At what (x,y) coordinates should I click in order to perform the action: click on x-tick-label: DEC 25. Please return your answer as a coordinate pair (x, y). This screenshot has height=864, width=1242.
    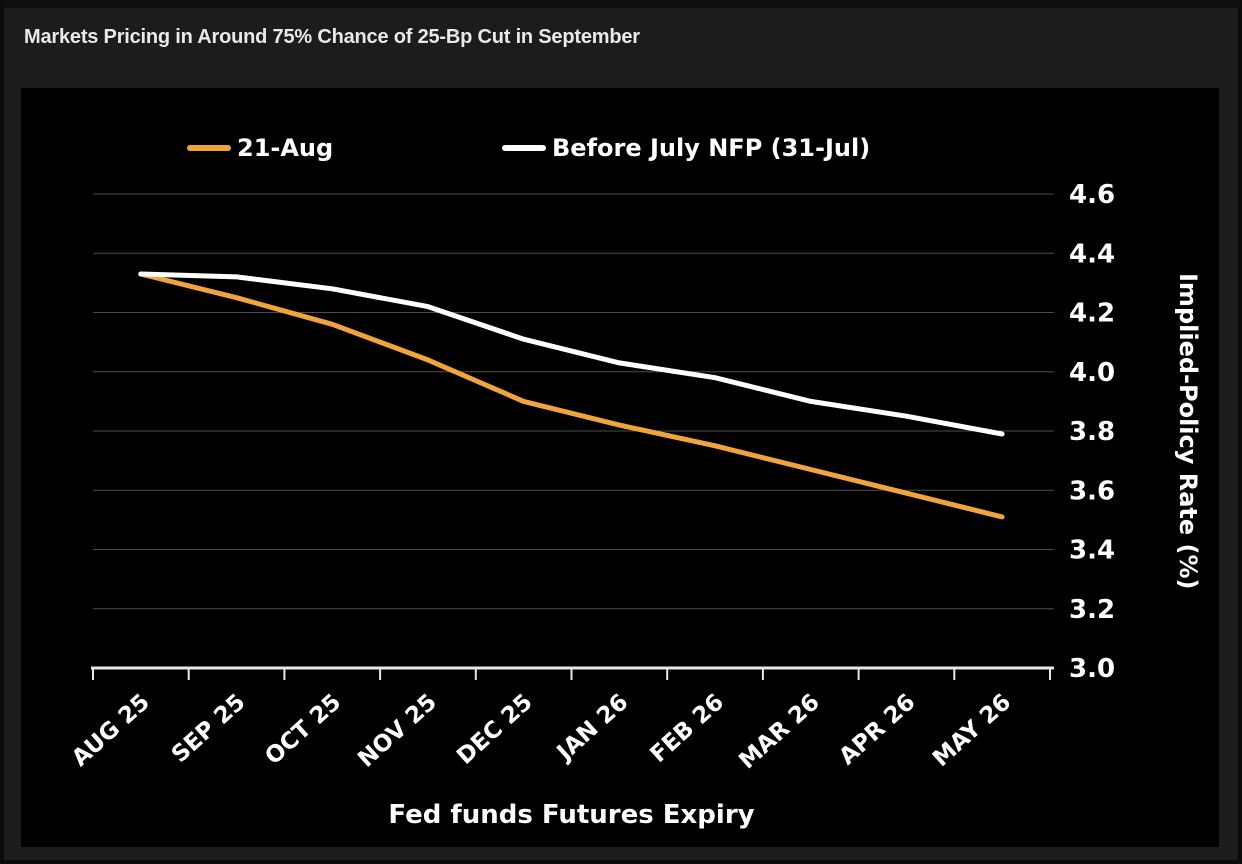
    Looking at the image, I should click on (495, 729).